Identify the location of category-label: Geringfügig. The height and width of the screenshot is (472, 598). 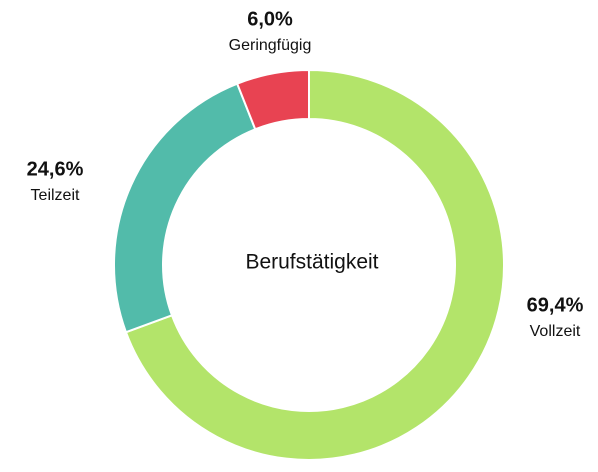
(270, 45).